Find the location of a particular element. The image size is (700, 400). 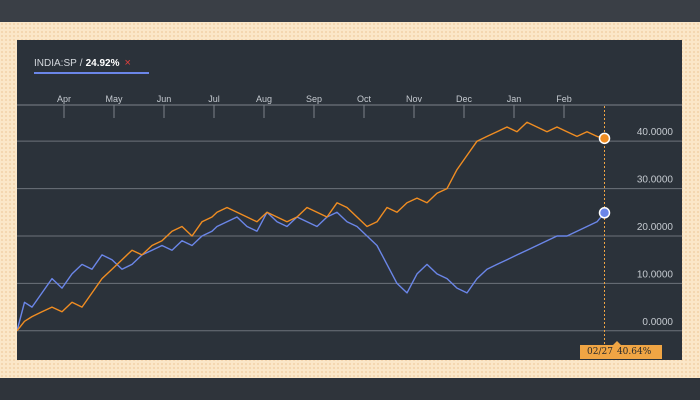

y-tick-label: 20.0000 is located at coordinates (655, 227).